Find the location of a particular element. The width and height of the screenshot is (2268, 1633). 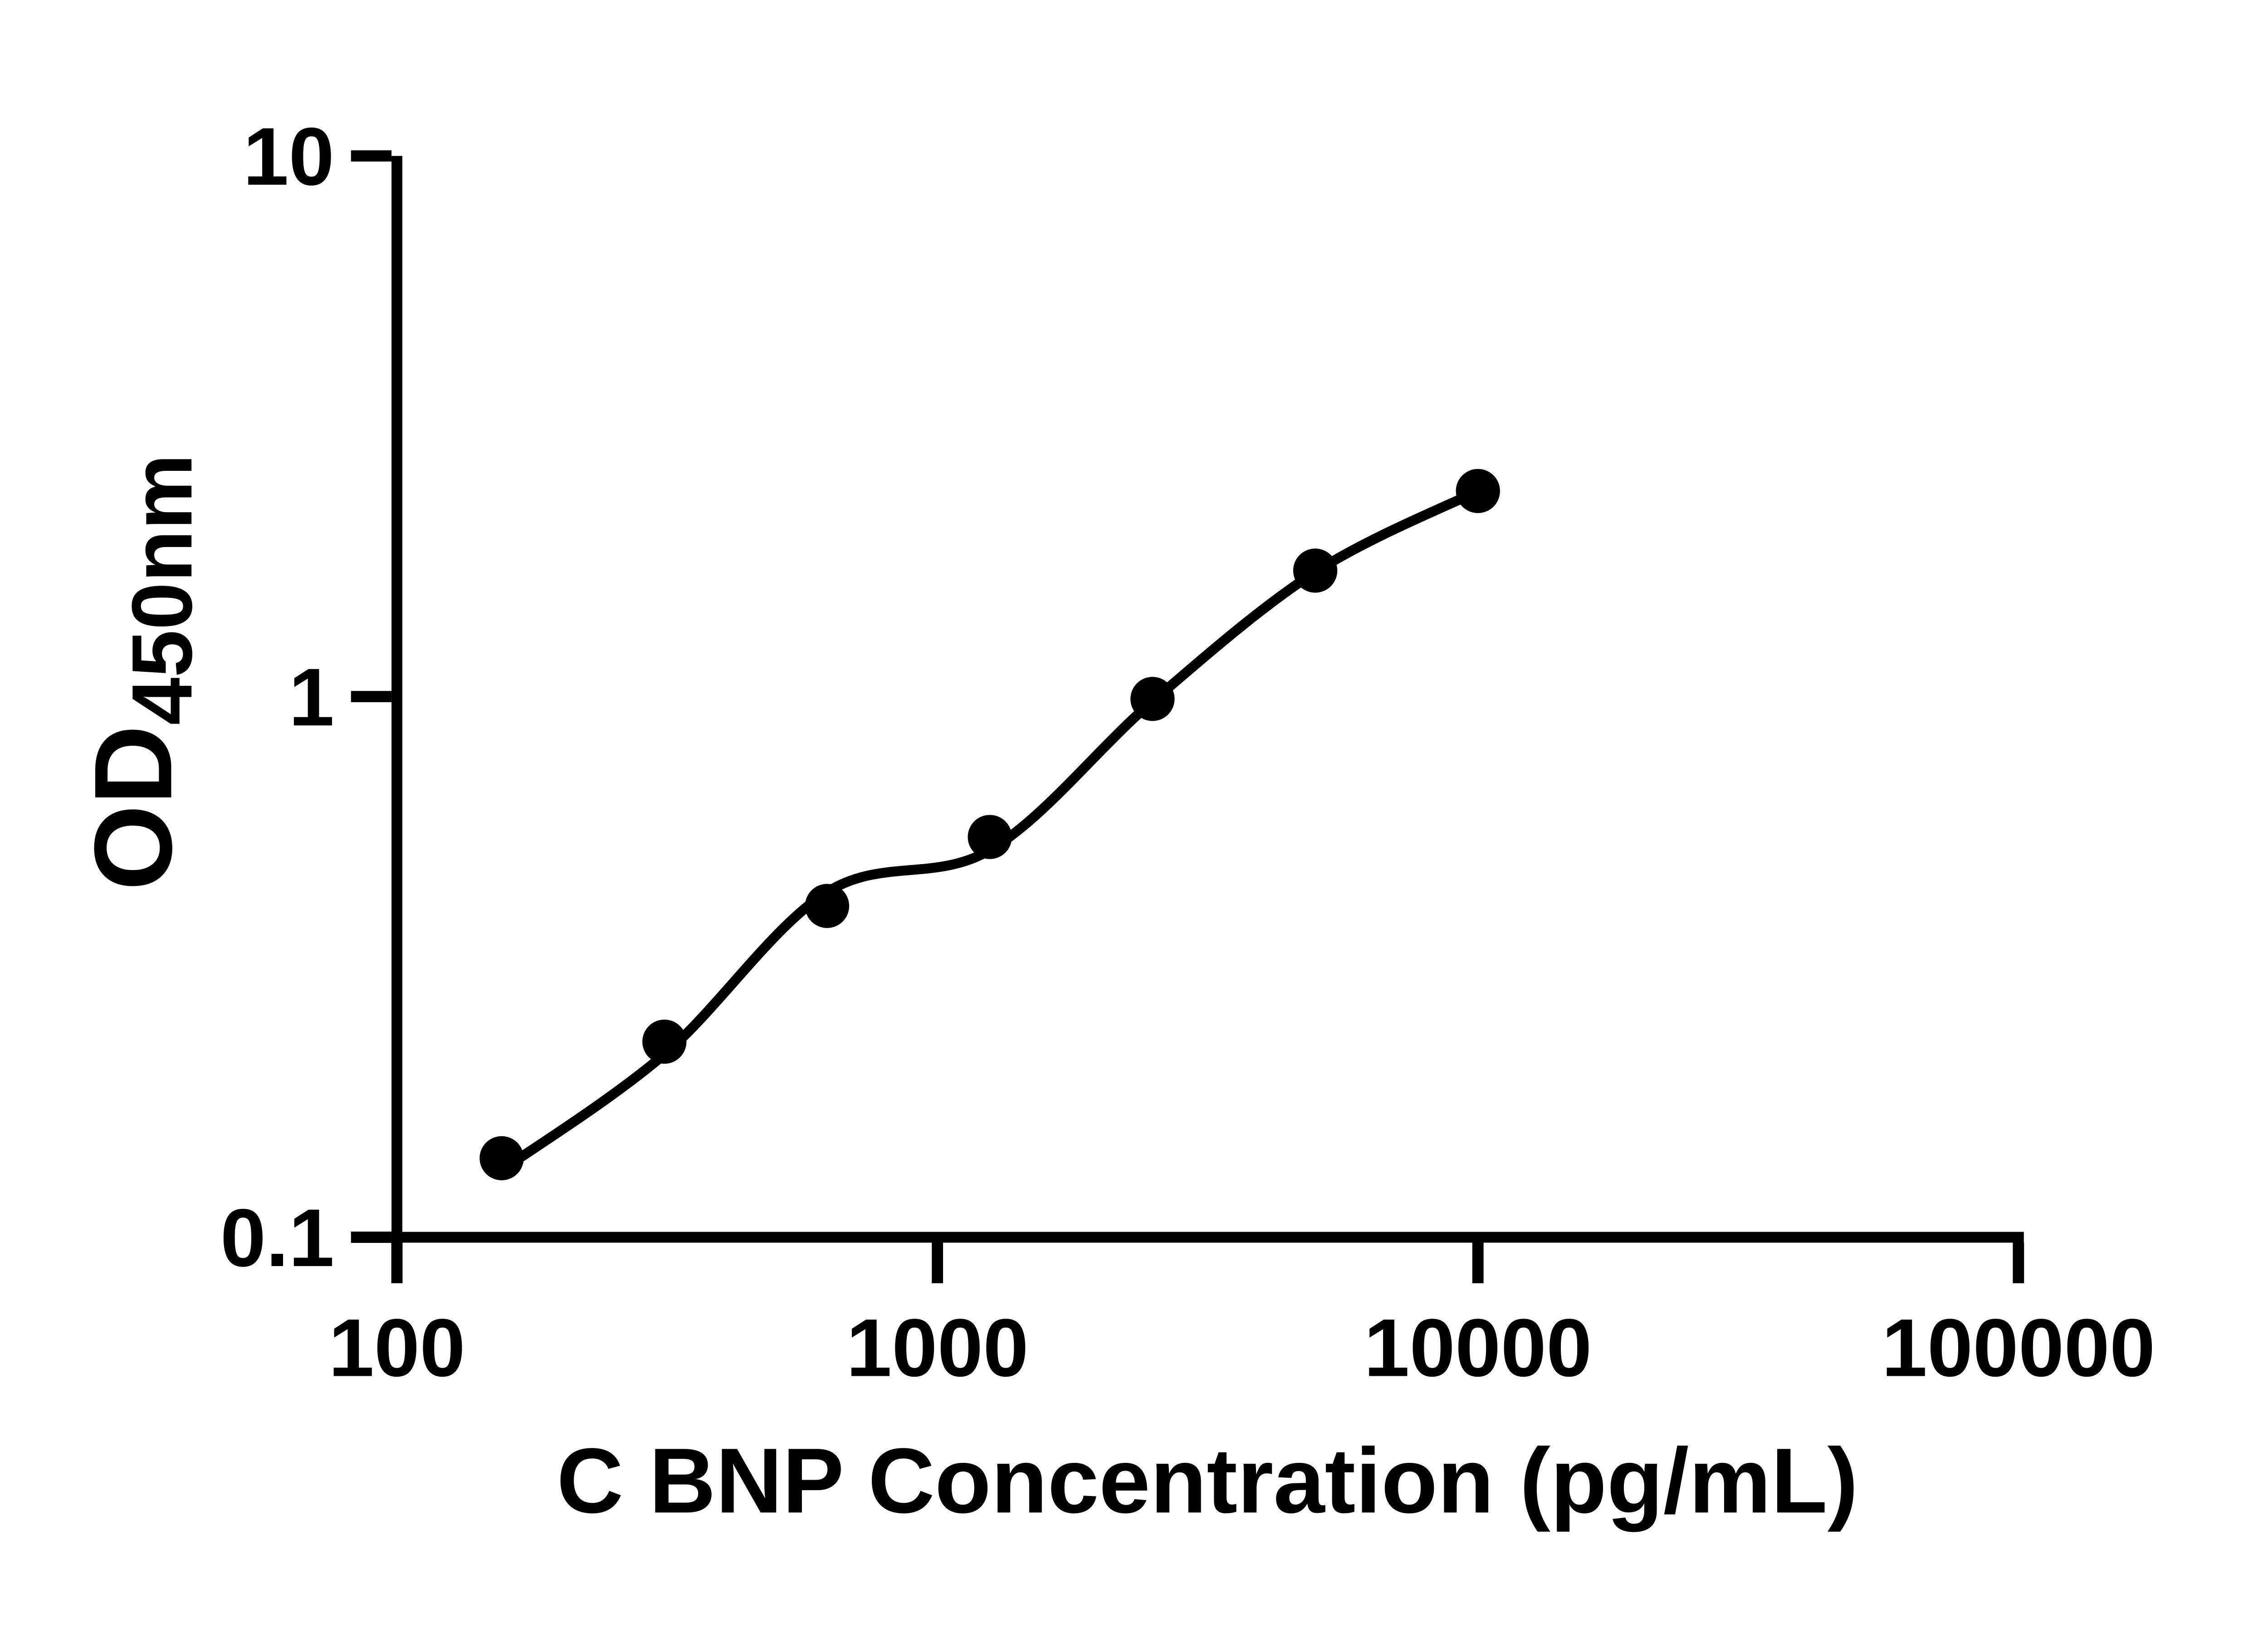

y-axis-title: OD450nm is located at coordinates (140, 672).